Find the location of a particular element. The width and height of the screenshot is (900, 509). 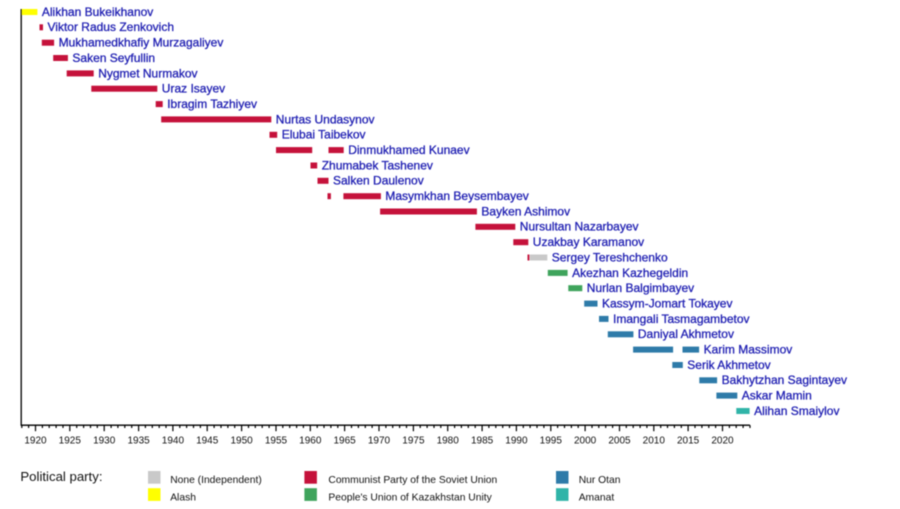

svg-text: Political party: is located at coordinates (61, 476).